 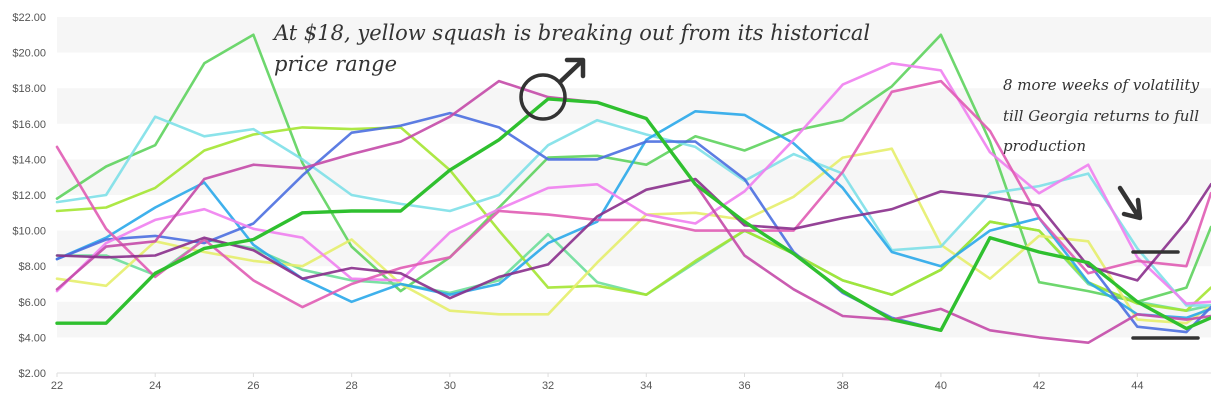 What do you see at coordinates (335, 64) in the screenshot?
I see `annotation-squash-line-2: price range` at bounding box center [335, 64].